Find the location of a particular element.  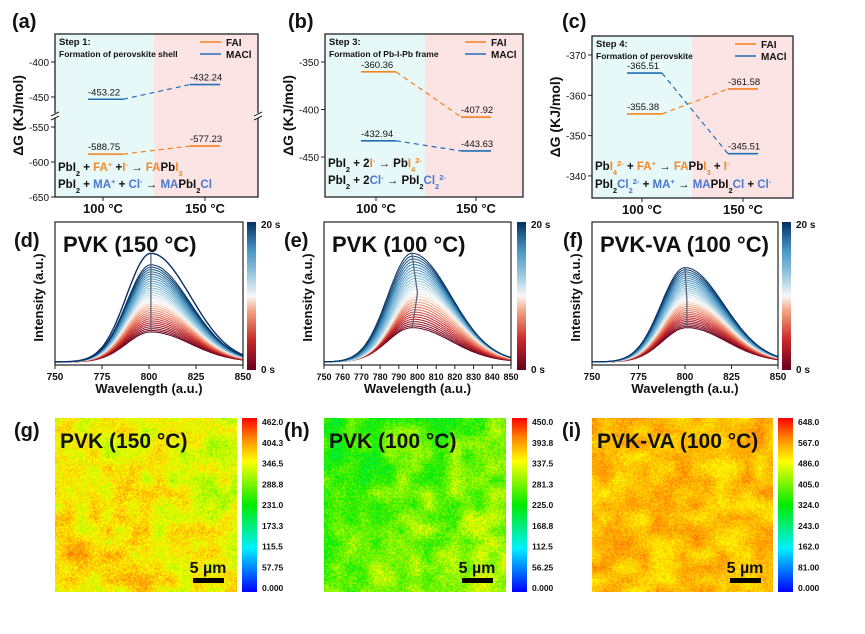

colorbar-tick-label: 324.0 is located at coordinates (809, 505).